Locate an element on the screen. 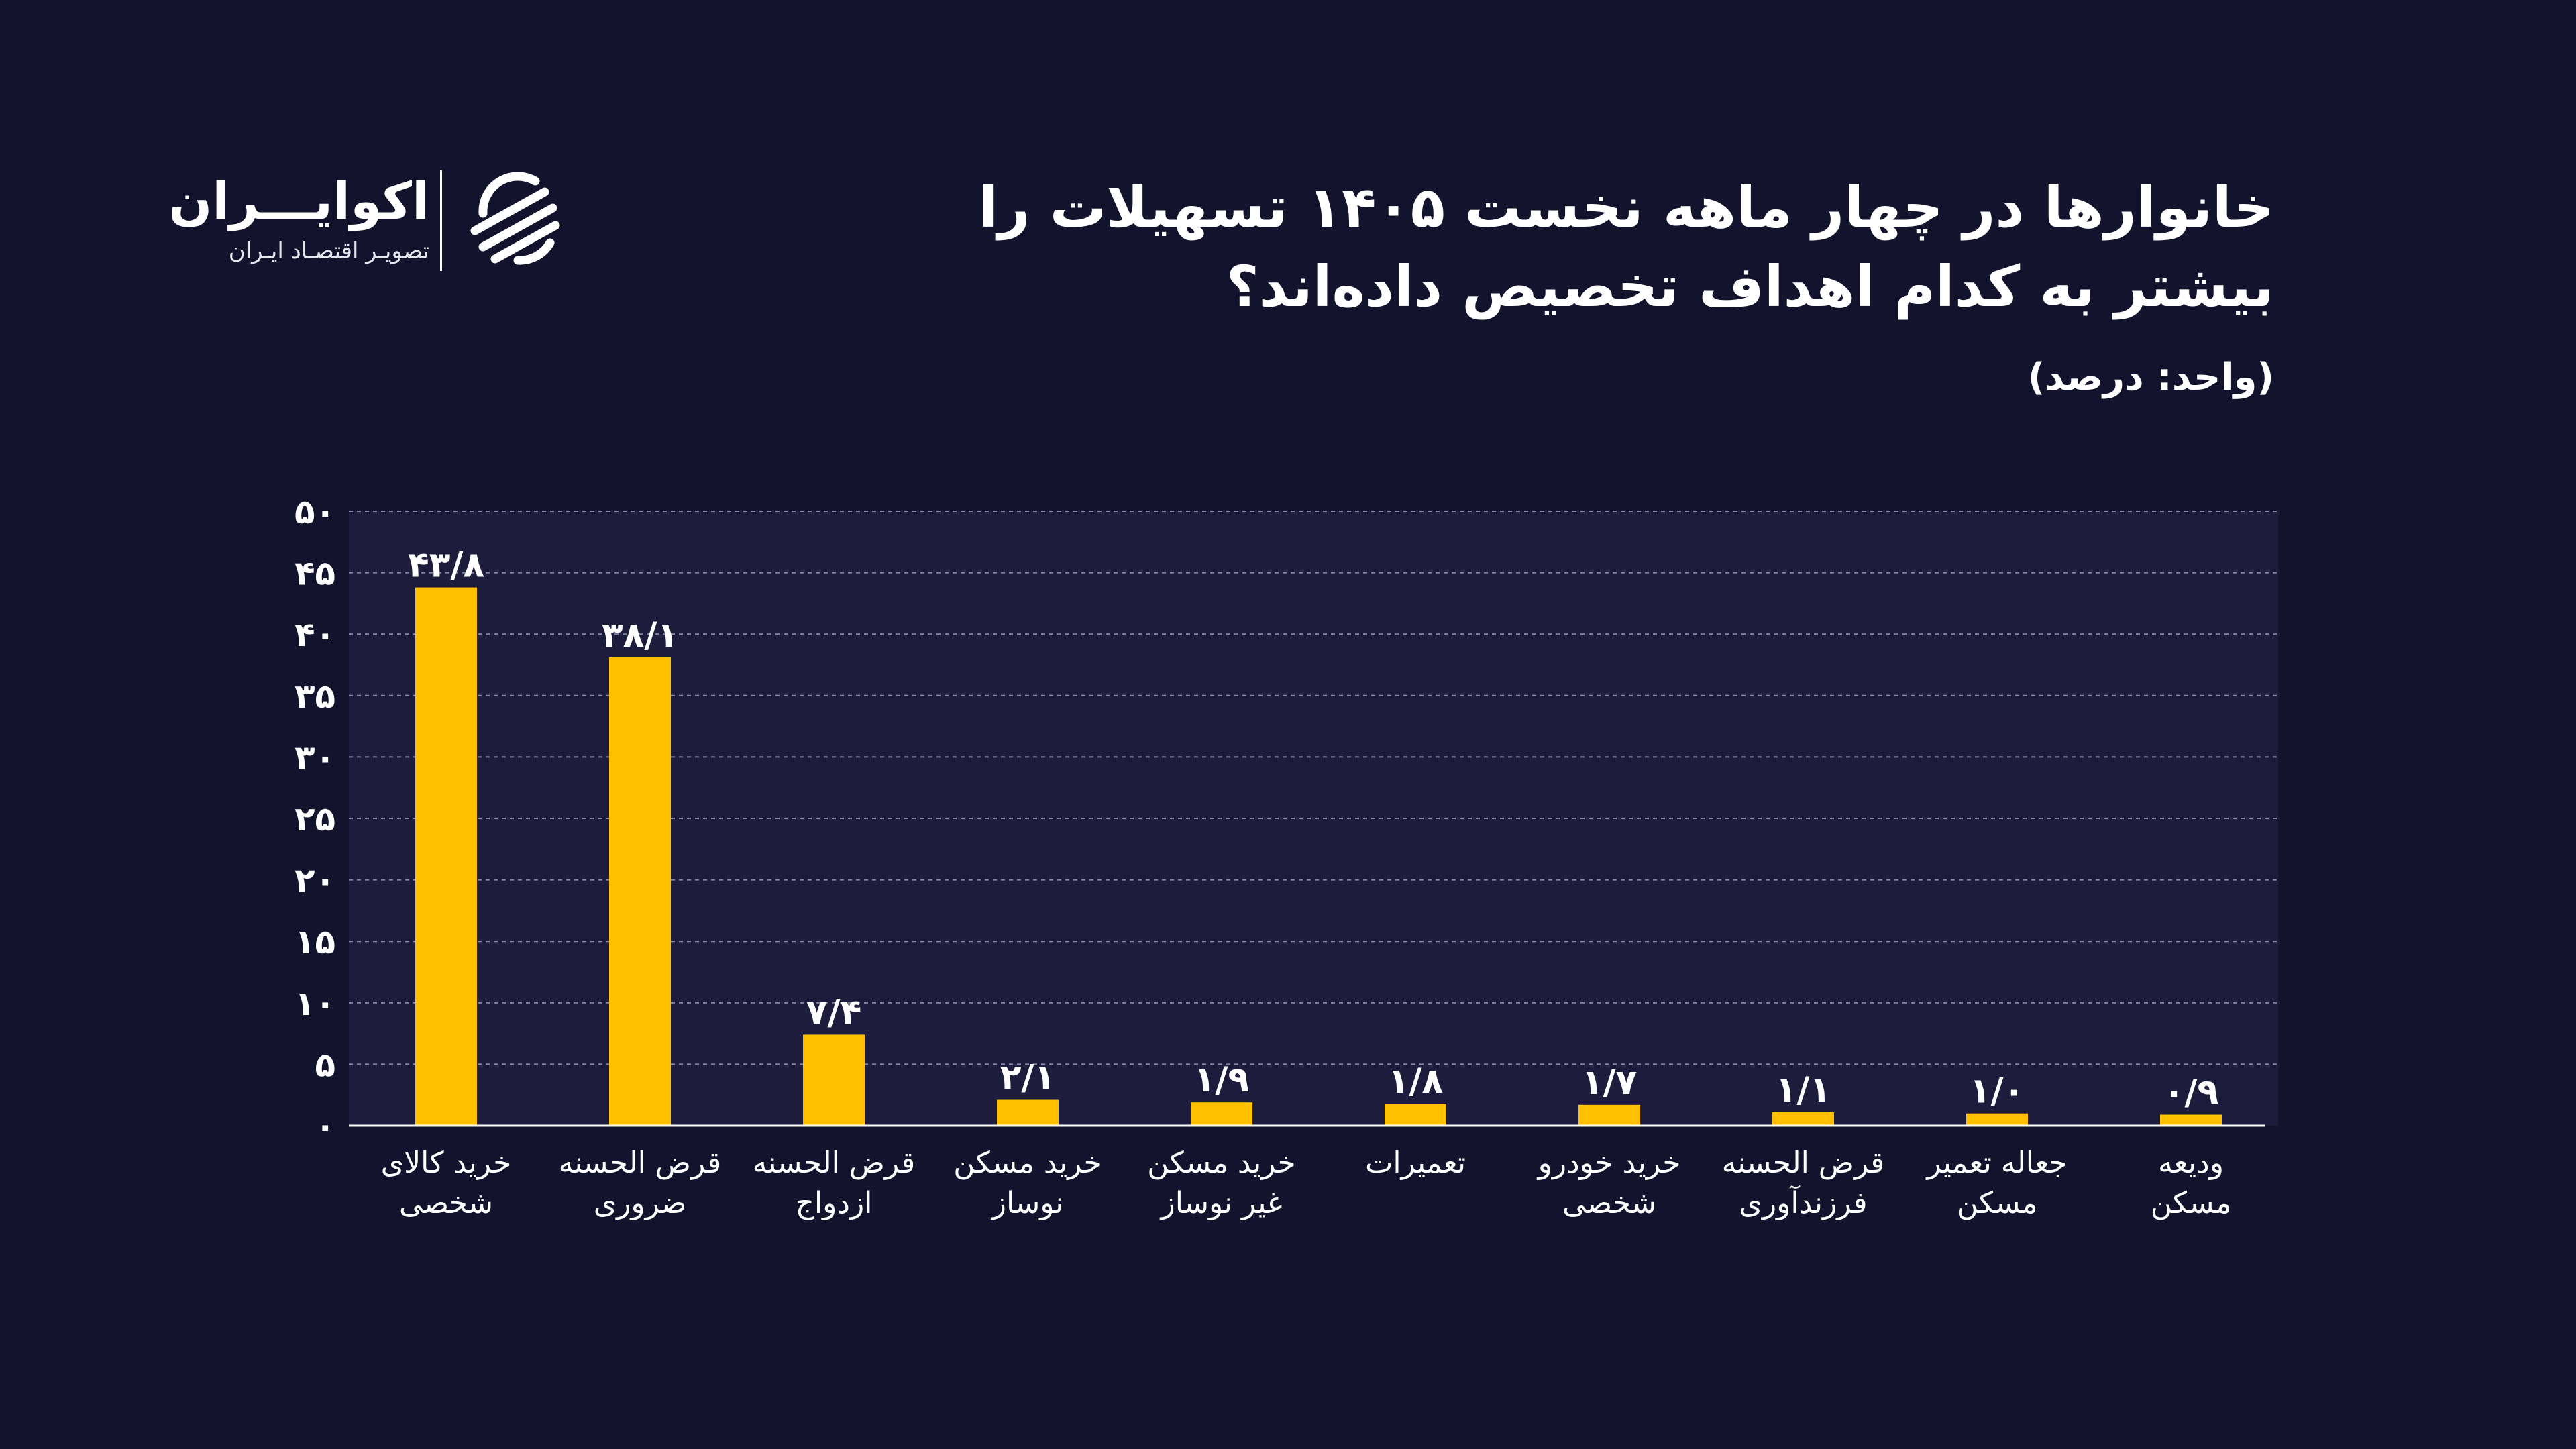 This screenshot has height=1449, width=2576. data-label: ۱/۱ is located at coordinates (1803, 1090).